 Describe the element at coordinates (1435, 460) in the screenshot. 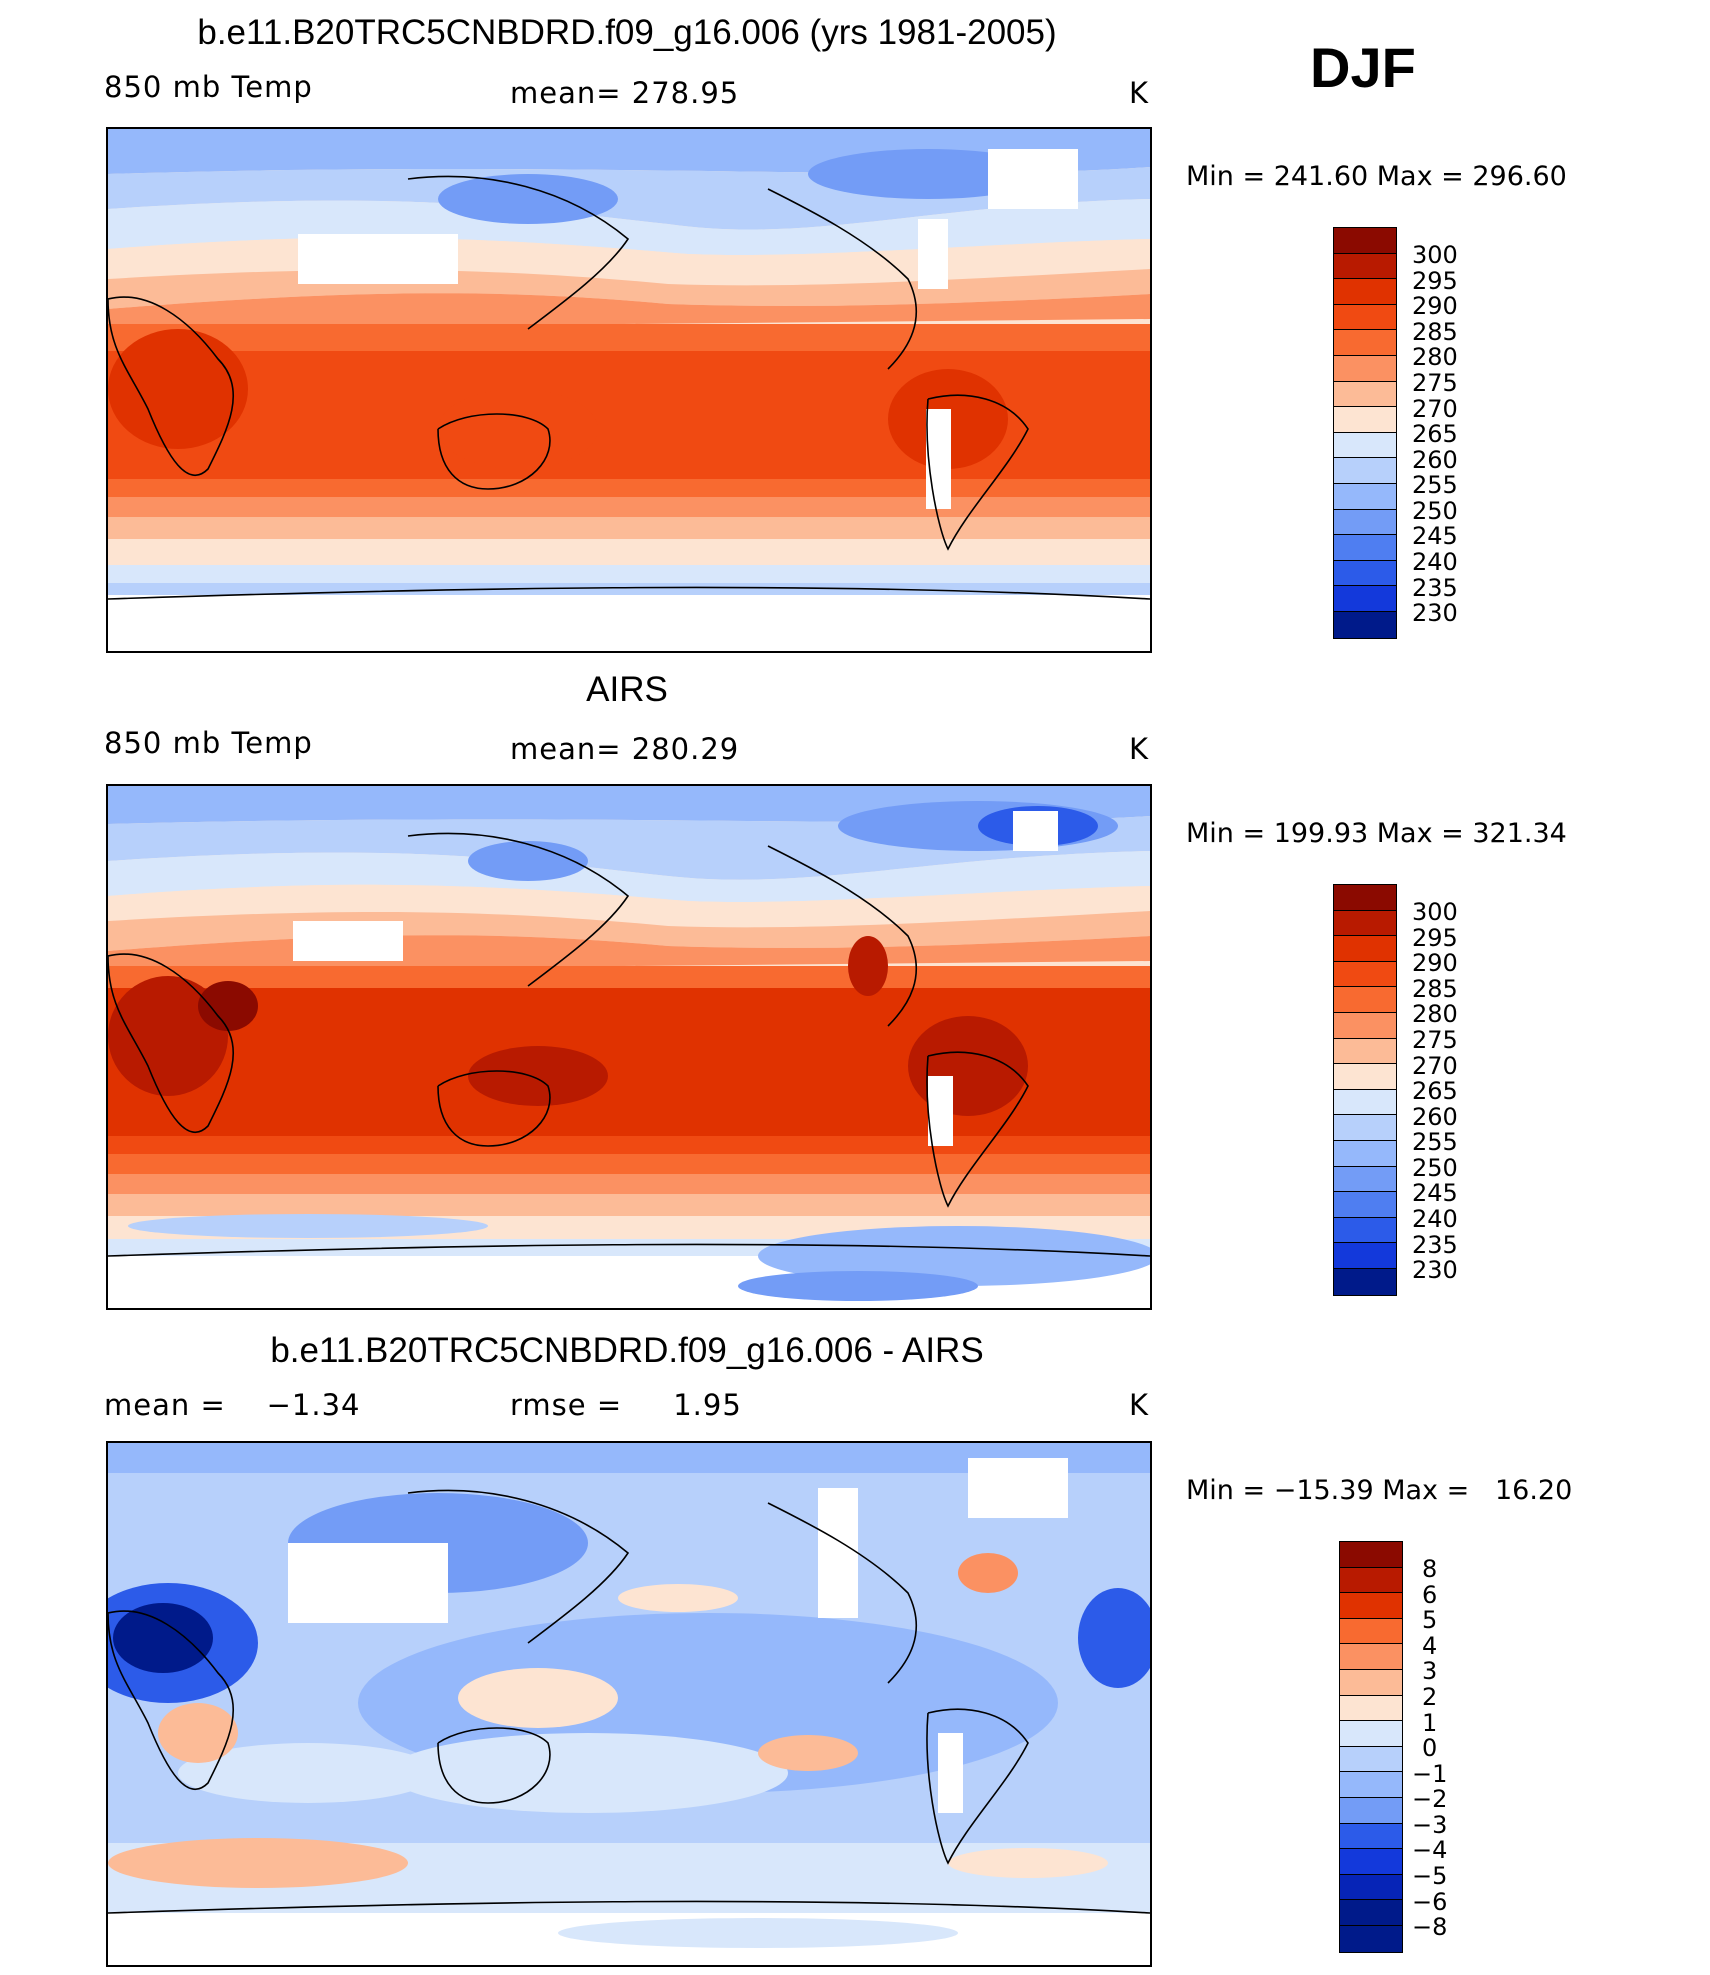

I see `colorbar-1-label: 260` at that location.